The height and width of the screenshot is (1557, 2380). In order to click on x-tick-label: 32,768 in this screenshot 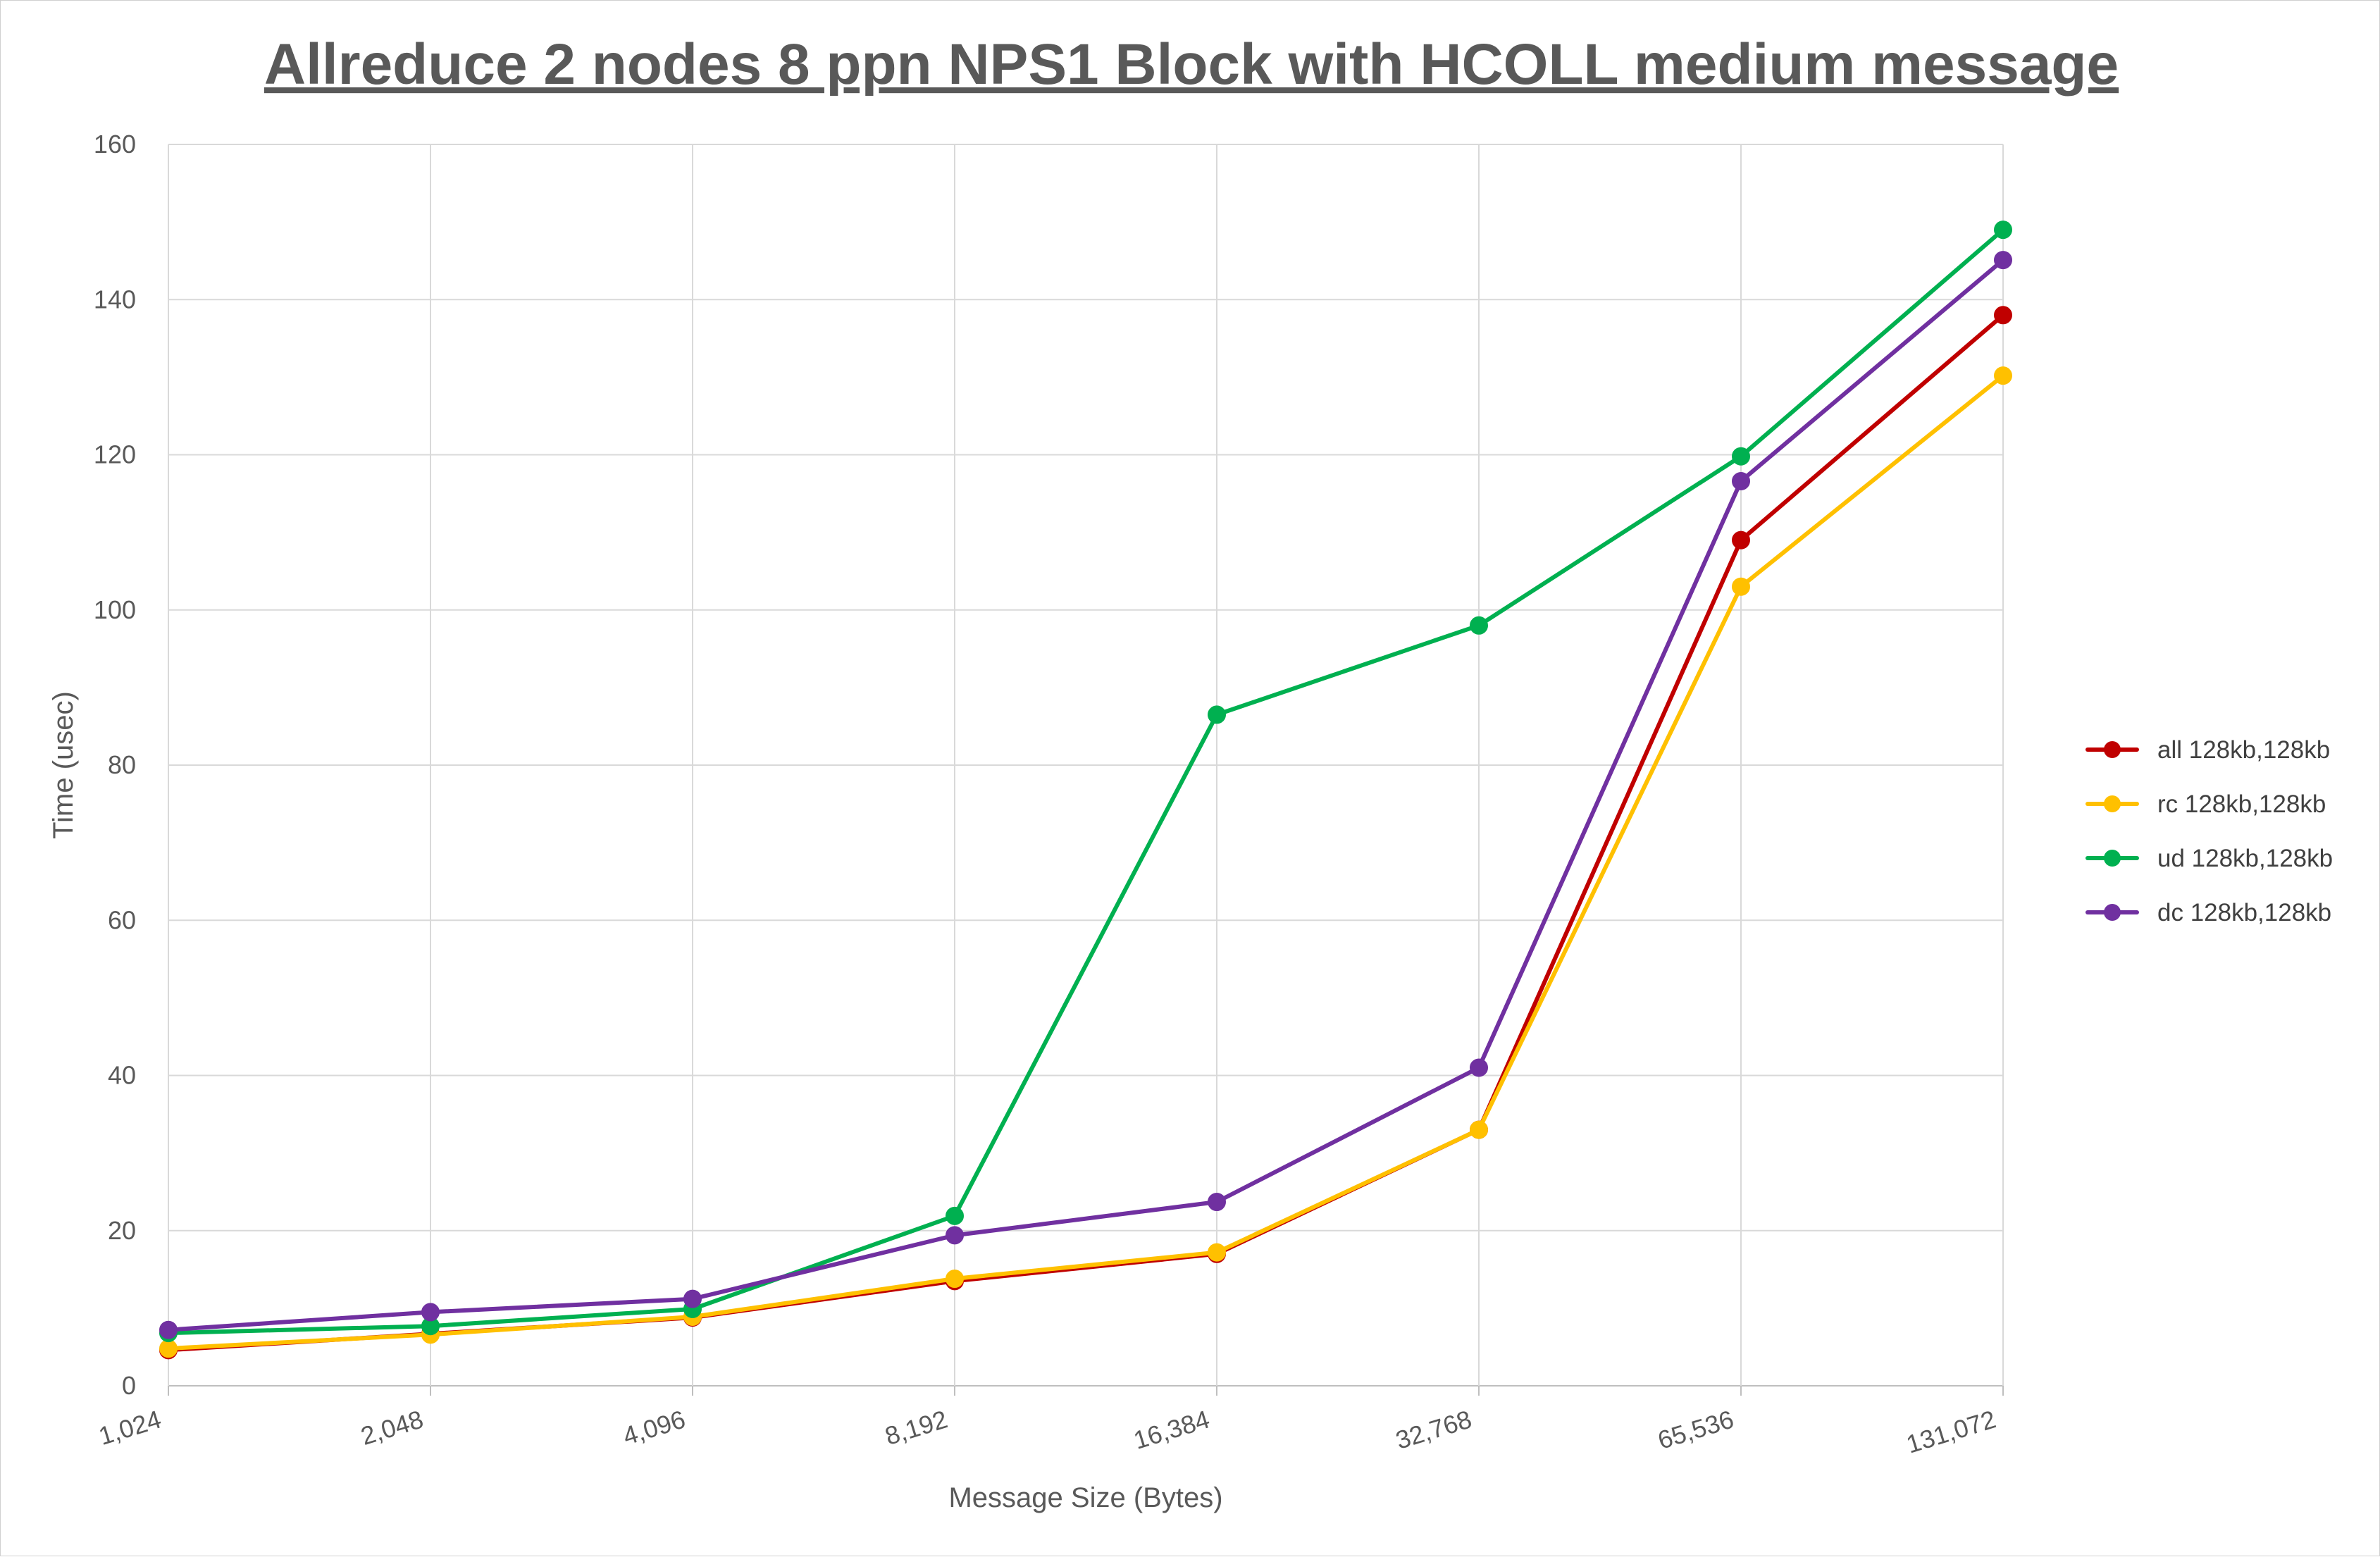, I will do `click(1433, 1429)`.